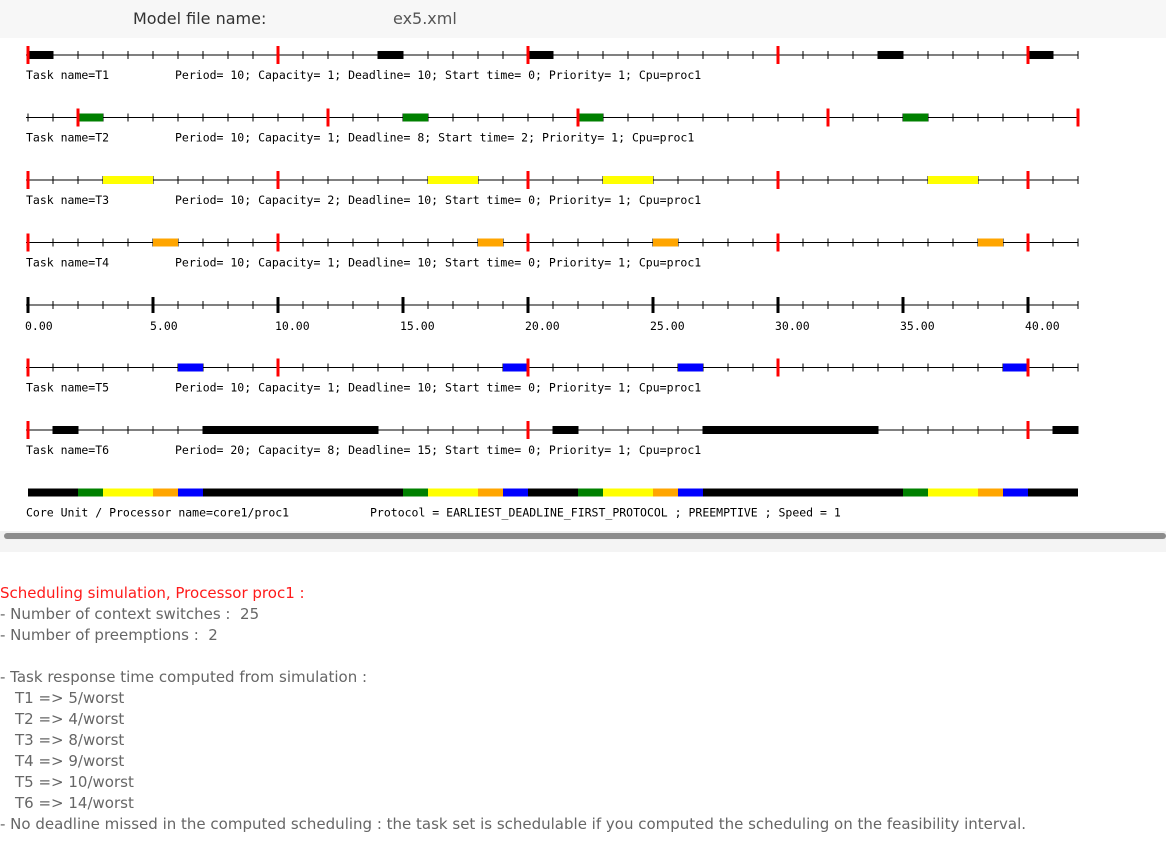 The height and width of the screenshot is (842, 1166). I want to click on axis-tick-label: 30.00, so click(792, 326).